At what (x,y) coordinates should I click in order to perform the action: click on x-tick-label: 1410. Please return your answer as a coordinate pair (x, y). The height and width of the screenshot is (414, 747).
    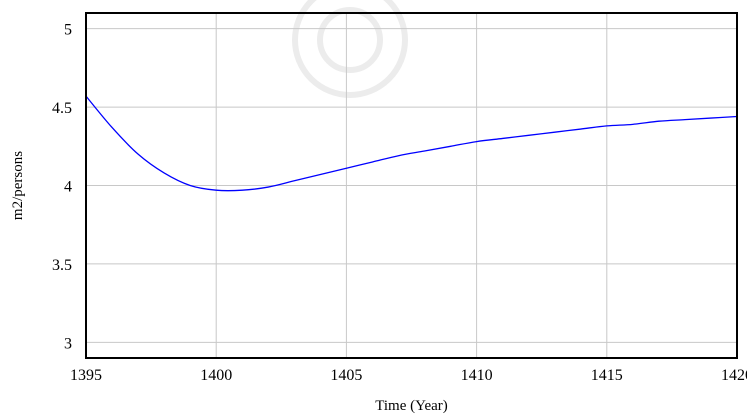
    Looking at the image, I should click on (477, 375).